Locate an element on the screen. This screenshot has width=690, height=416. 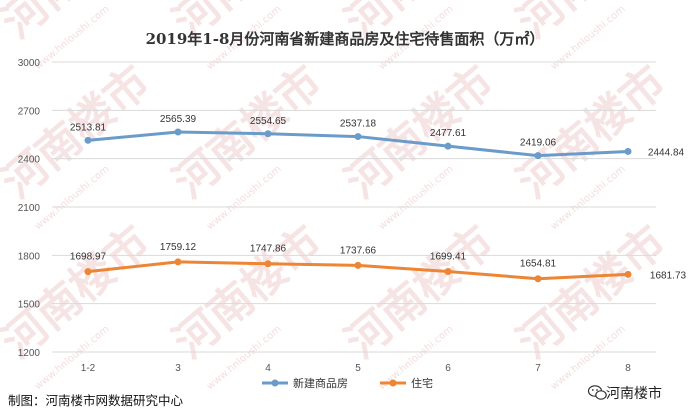
data-label: 1698.97 is located at coordinates (88, 257).